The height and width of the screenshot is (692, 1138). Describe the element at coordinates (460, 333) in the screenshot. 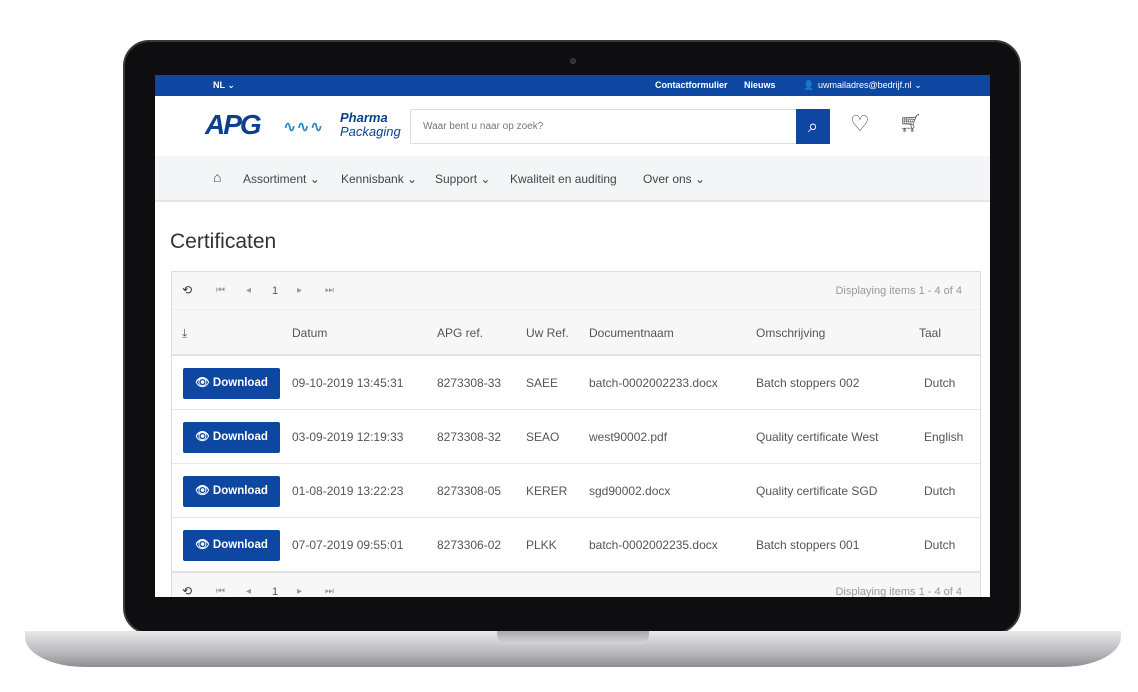

I see `col-apg-ref: APG ref.` at that location.